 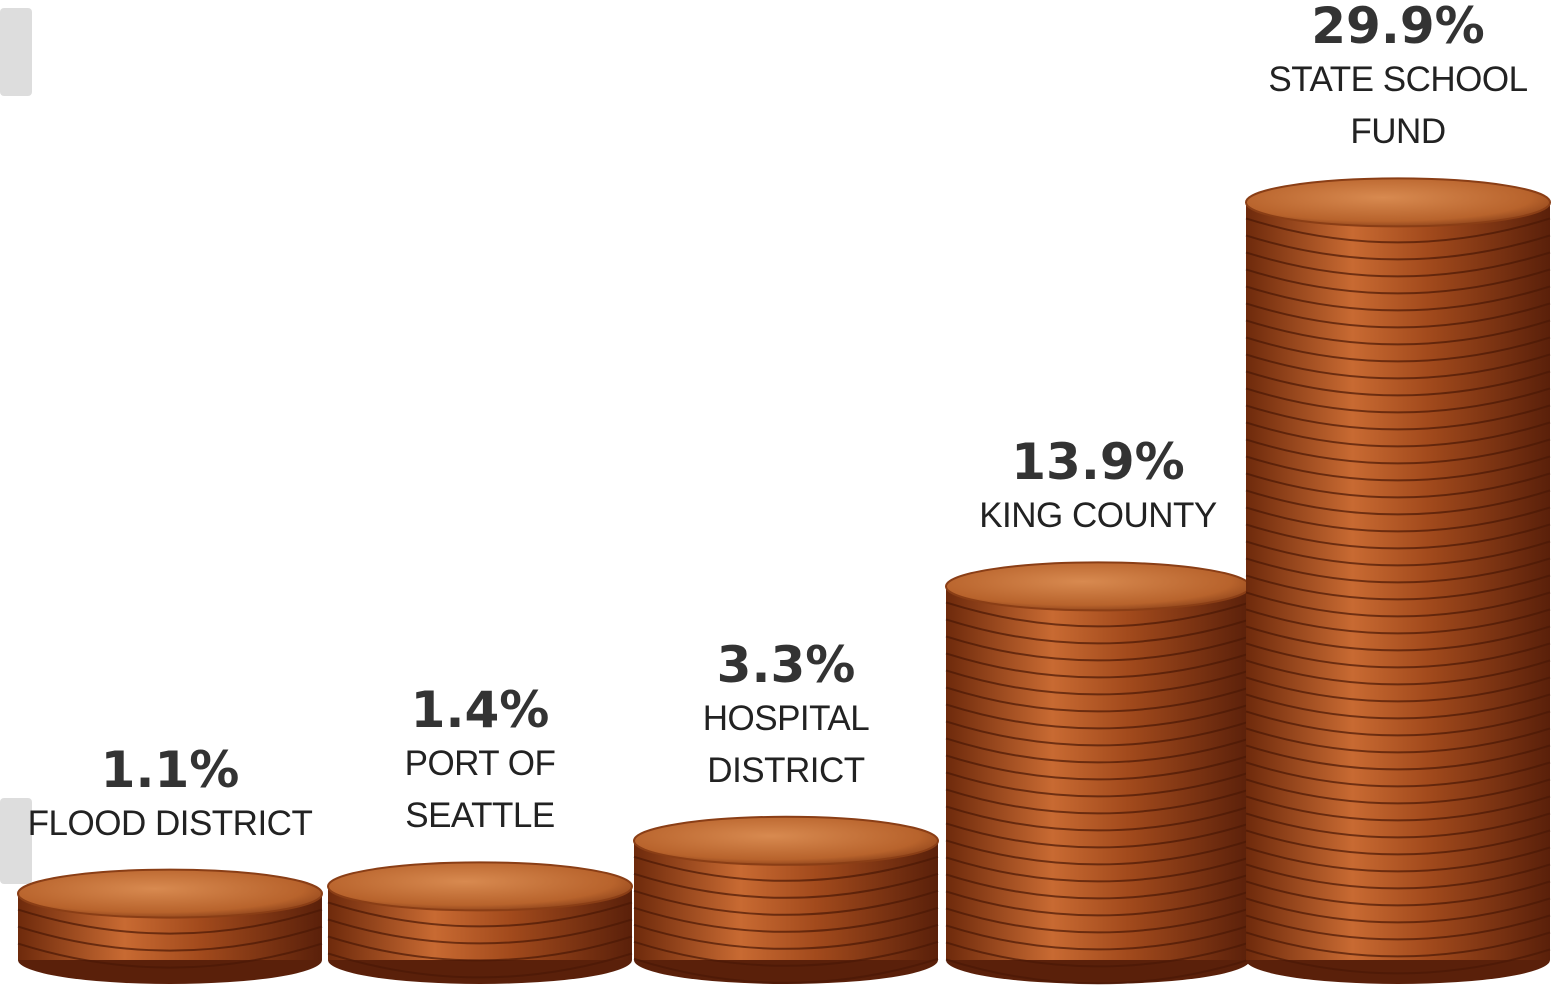 What do you see at coordinates (1398, 106) in the screenshot?
I see `category-label: STATE SCHOOL FUND` at bounding box center [1398, 106].